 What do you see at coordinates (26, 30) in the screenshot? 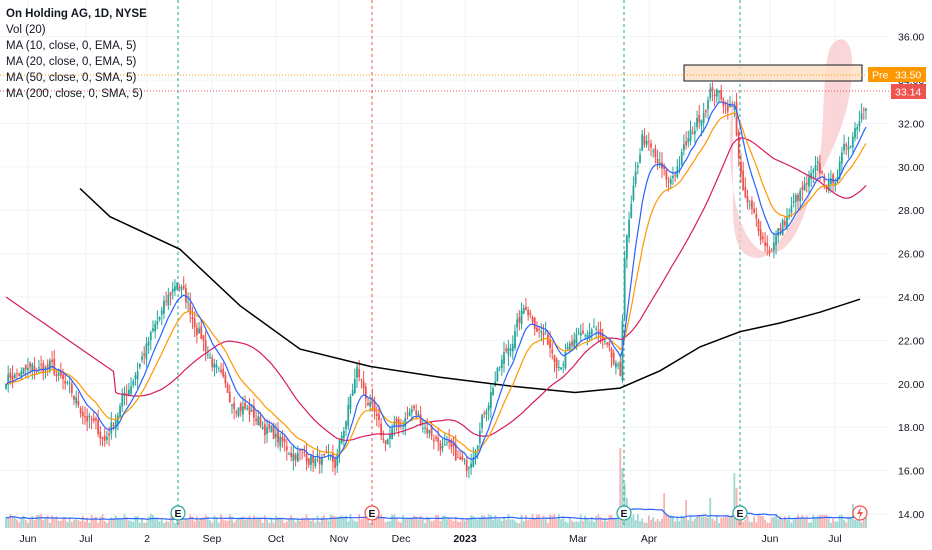
I see `volume-indicator-label: Vol (20)` at bounding box center [26, 30].